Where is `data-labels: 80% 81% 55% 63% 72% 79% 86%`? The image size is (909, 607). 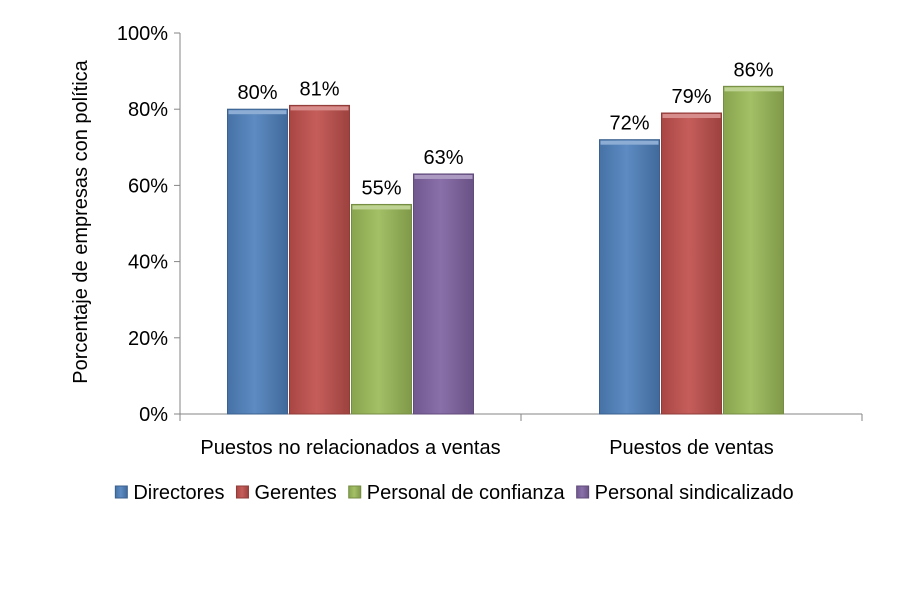
data-labels: 80% 81% 55% 63% 72% 79% 86% is located at coordinates (505, 129).